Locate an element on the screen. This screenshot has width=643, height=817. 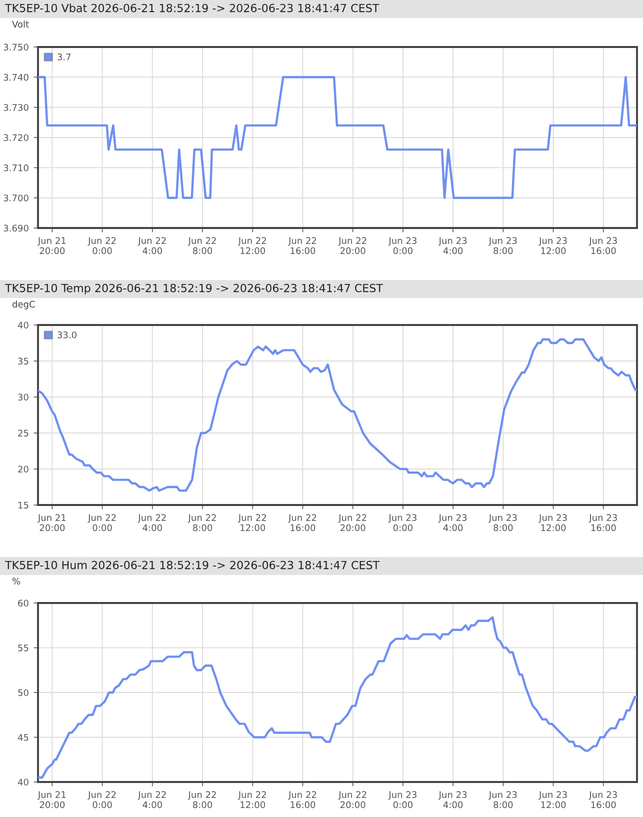
legend-label: 3.7 is located at coordinates (64, 56).